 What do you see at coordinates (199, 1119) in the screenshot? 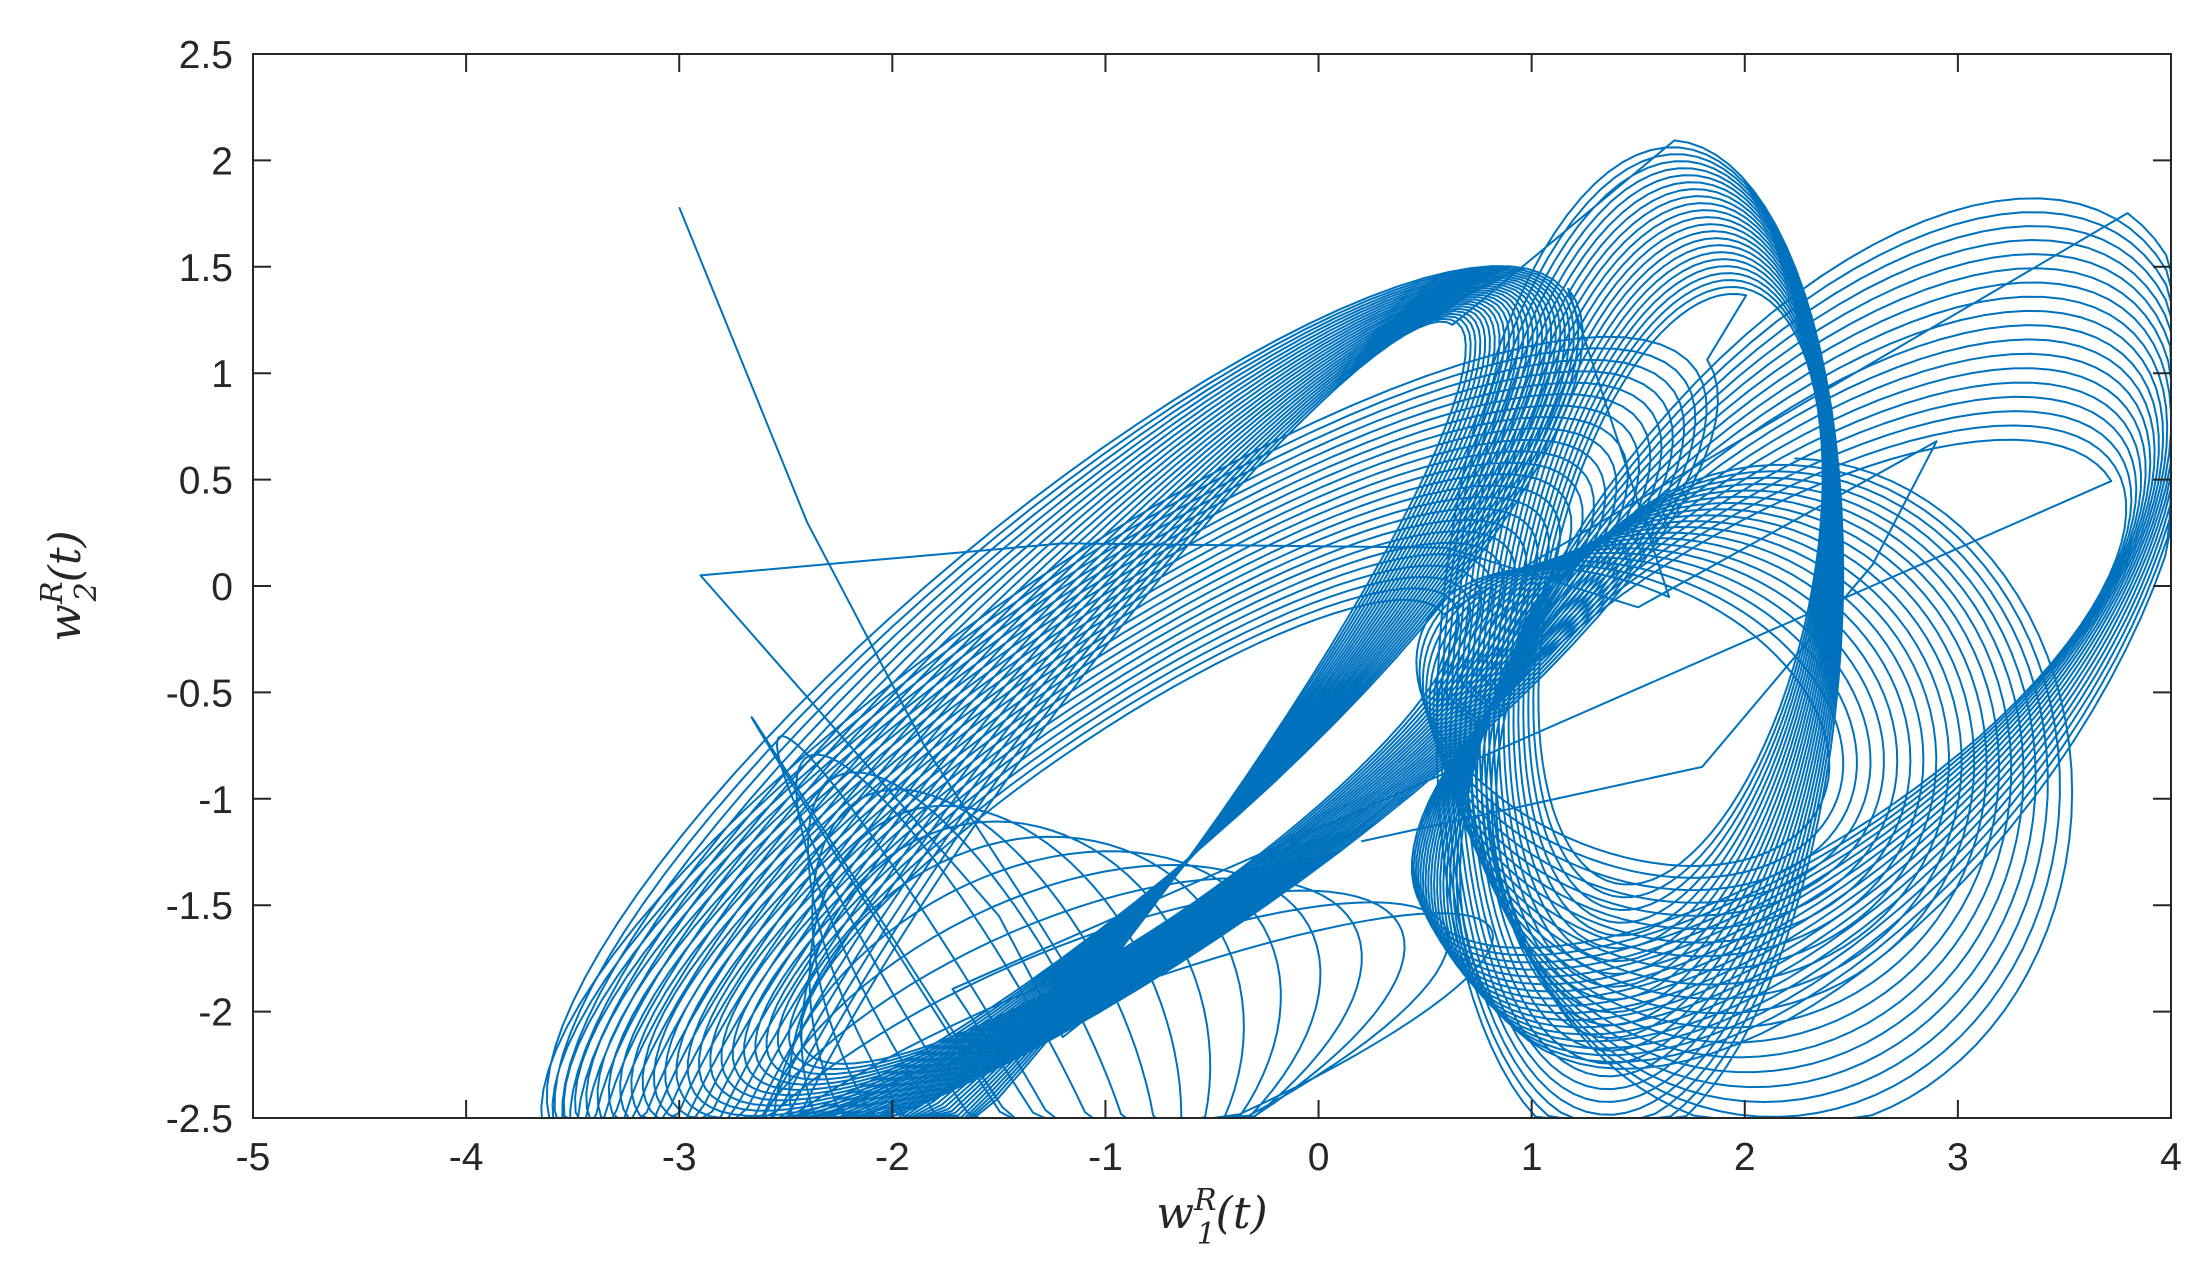
I see `y-tick-label: -2.5` at bounding box center [199, 1119].